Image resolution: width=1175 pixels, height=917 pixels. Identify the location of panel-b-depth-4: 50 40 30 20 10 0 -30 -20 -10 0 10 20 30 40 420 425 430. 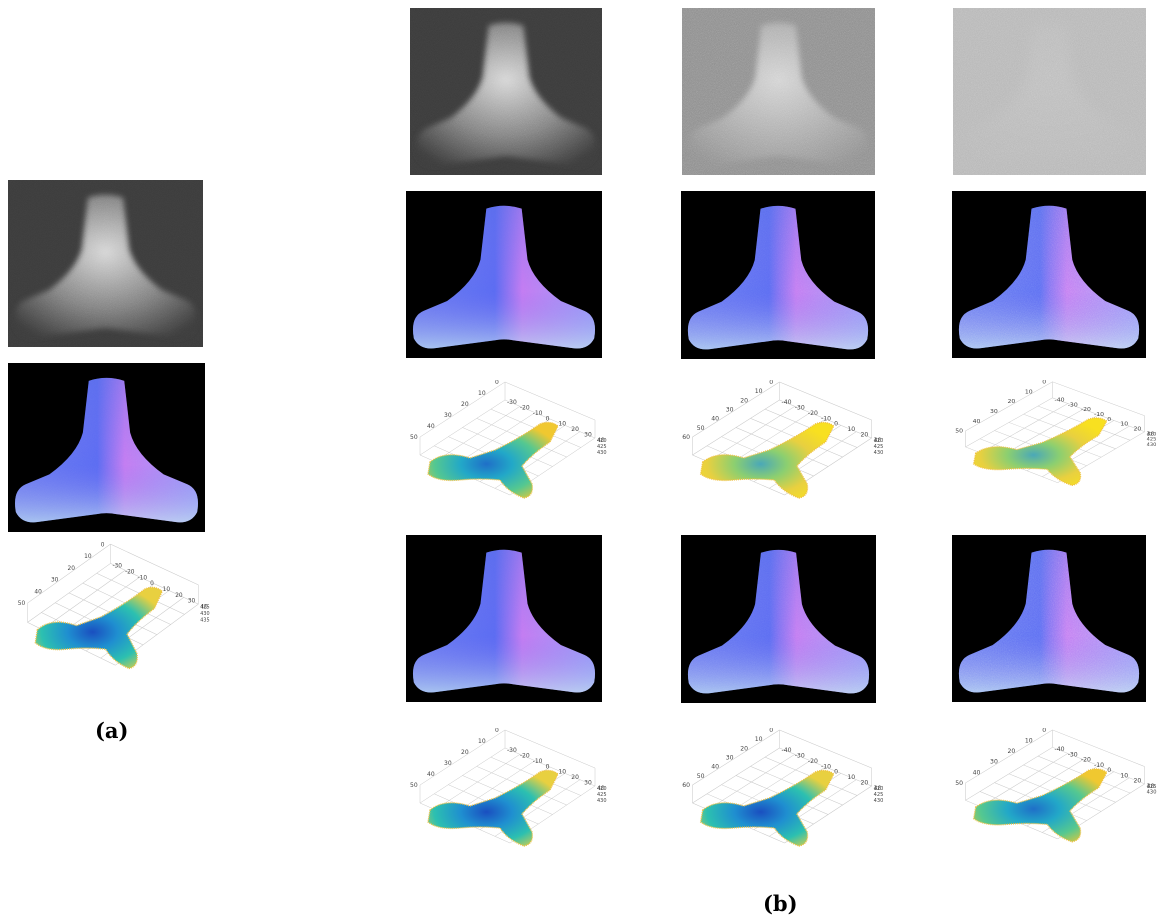
(505, 797).